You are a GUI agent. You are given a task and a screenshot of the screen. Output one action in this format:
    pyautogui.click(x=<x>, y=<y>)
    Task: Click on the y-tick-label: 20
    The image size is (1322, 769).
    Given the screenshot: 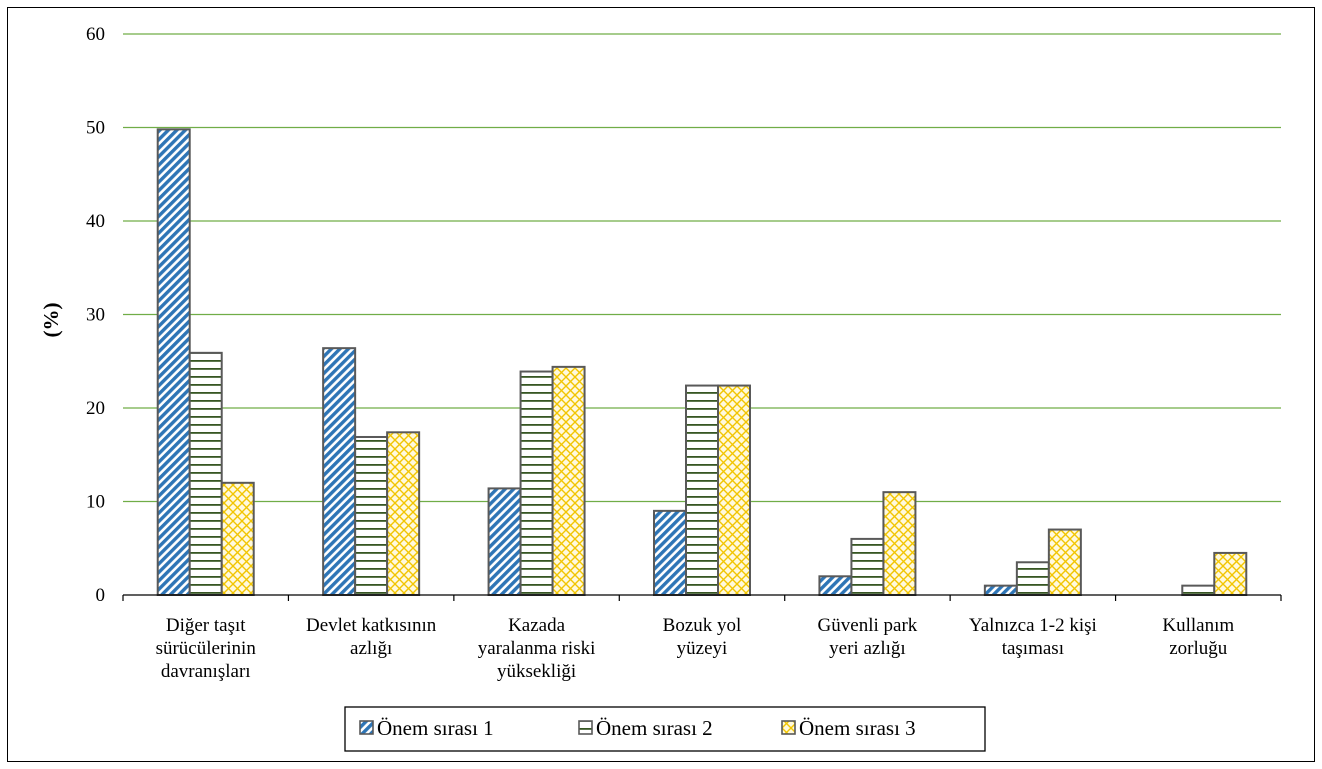 What is the action you would take?
    pyautogui.click(x=95, y=408)
    